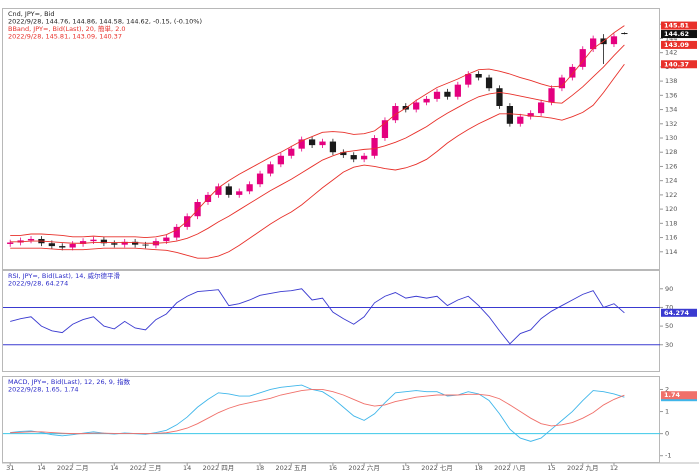 This screenshot has height=472, width=699. I want to click on x-tick-label: 14, so click(187, 468).